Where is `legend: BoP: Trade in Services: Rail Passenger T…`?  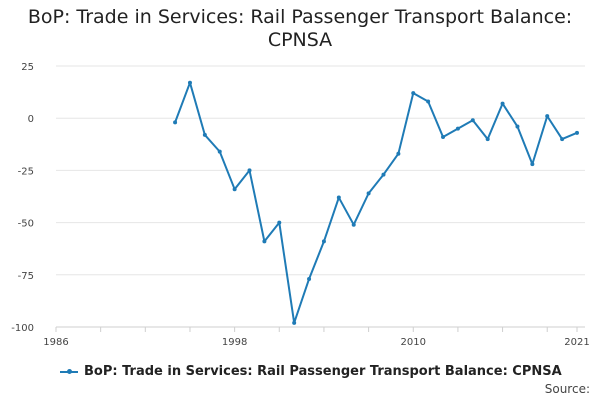 legend: BoP: Trade in Services: Rail Passenger T… is located at coordinates (311, 371).